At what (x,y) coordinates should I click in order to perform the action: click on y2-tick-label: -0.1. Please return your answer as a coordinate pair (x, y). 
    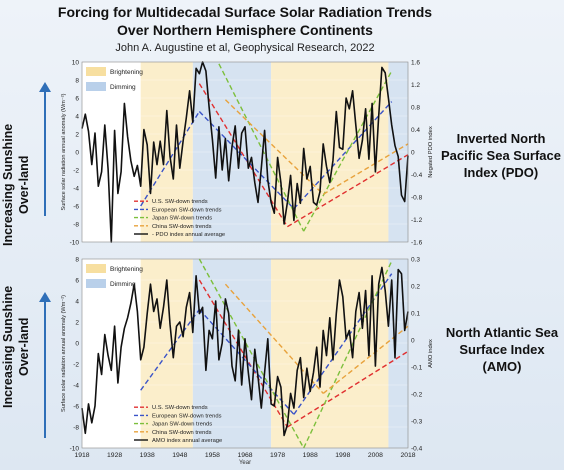
    Looking at the image, I should click on (417, 368).